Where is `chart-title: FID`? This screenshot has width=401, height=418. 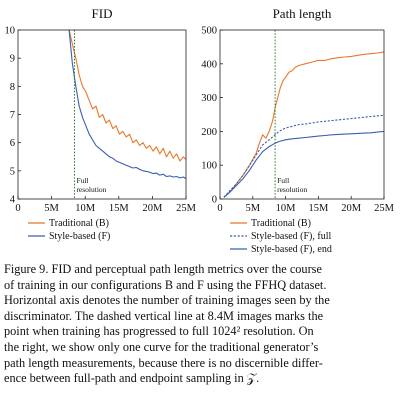 chart-title: FID is located at coordinates (102, 13).